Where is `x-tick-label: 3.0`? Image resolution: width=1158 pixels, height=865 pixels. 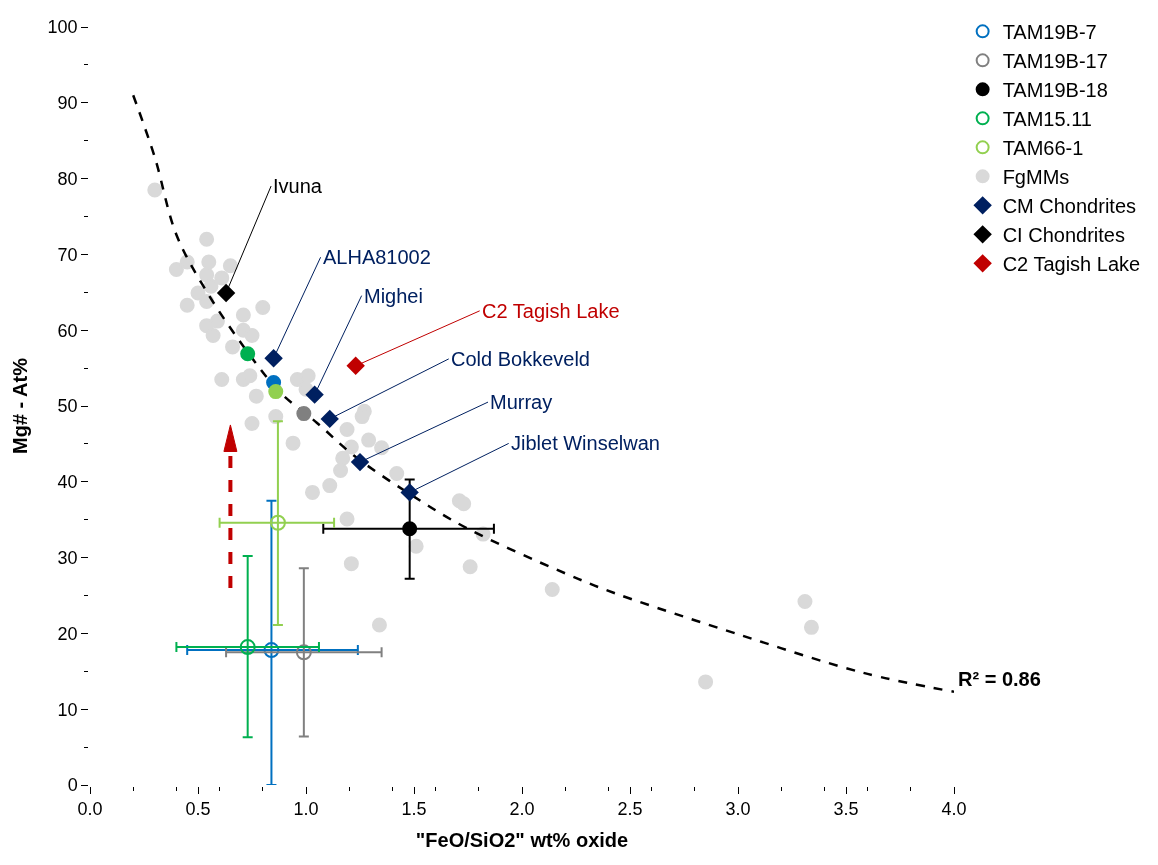
x-tick-label: 3.0 is located at coordinates (738, 809).